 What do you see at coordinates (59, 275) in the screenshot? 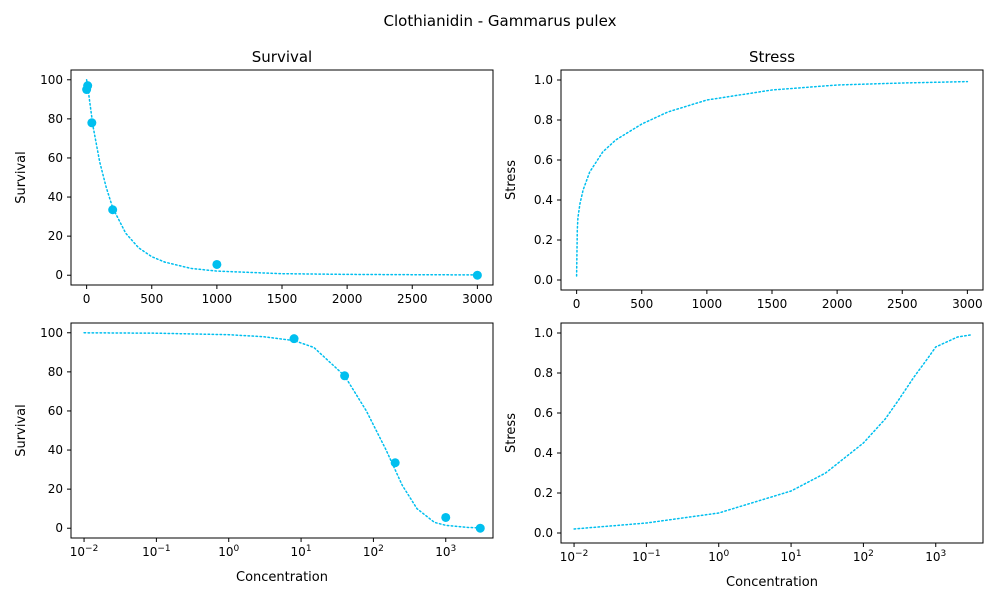
I see `top-left-ytick-label: 0` at bounding box center [59, 275].